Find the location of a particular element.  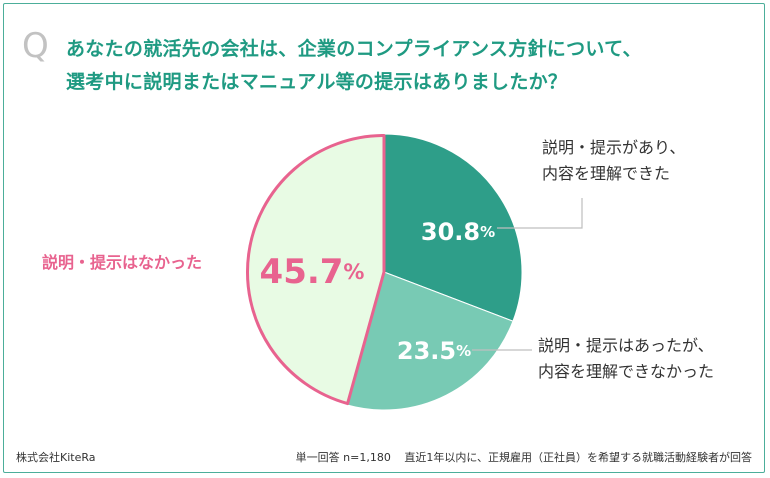

slice-label-3: 説明・提示はなかった is located at coordinates (122, 262).